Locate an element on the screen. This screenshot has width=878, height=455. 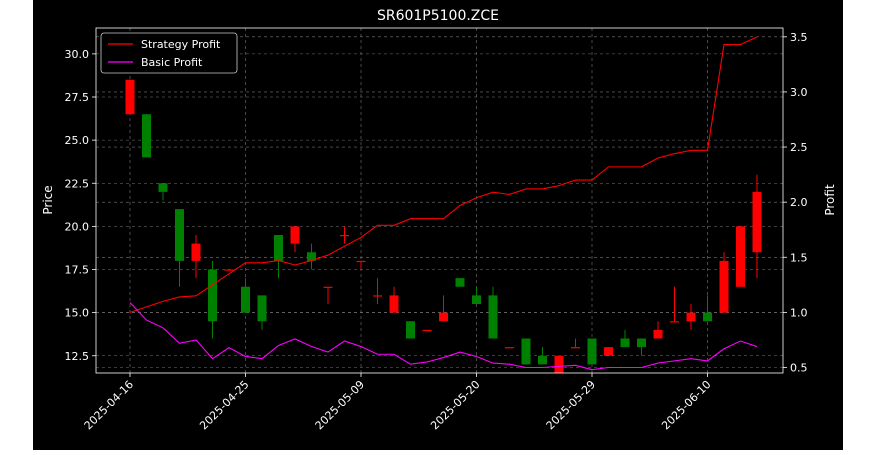
y2-tick-label: 0.5 is located at coordinates (799, 367).